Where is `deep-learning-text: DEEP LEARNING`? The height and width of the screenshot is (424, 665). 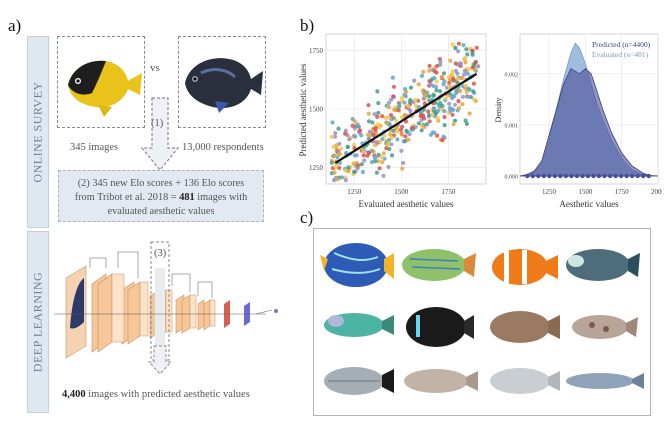
deep-learning-text: DEEP LEARNING is located at coordinates (37, 322).